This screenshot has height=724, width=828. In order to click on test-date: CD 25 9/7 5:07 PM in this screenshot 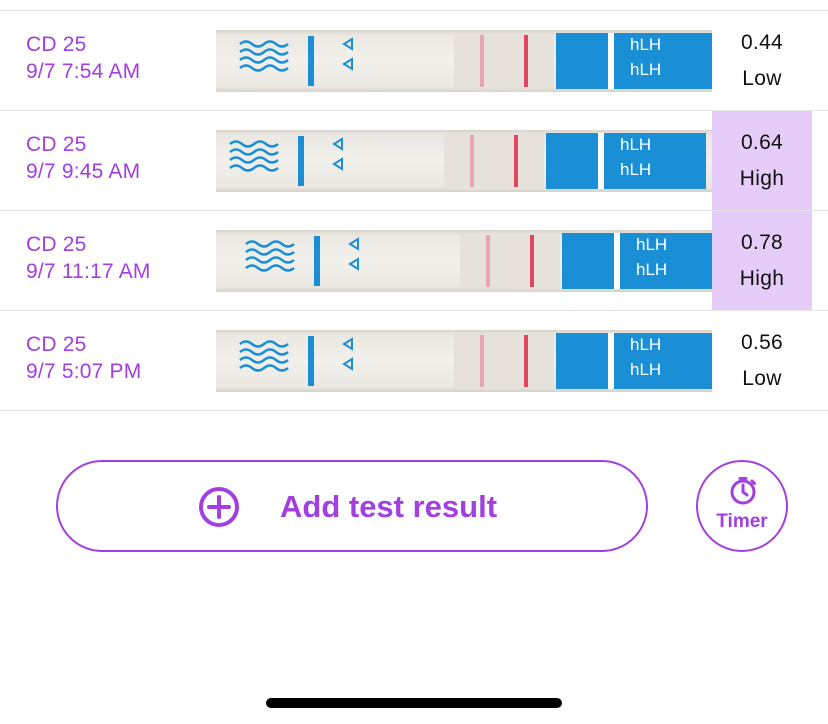, I will do `click(83, 358)`.